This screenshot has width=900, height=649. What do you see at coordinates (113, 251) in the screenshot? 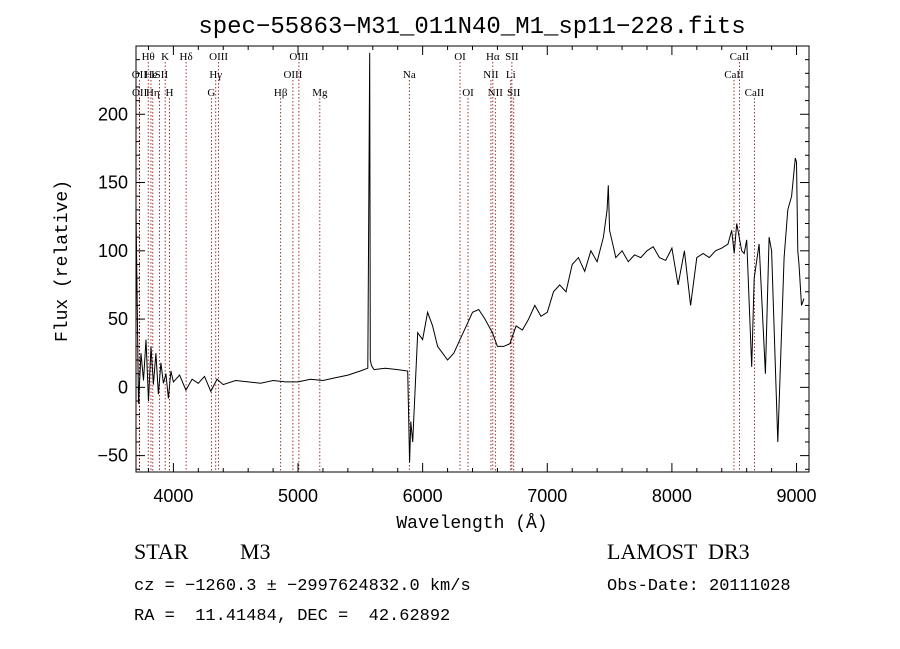
I see `y-tick-label: 100` at bounding box center [113, 251].